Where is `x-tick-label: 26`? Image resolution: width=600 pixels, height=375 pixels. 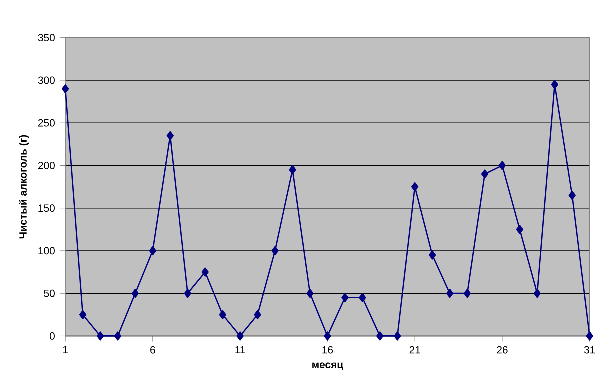 x-tick-label: 26 is located at coordinates (502, 350).